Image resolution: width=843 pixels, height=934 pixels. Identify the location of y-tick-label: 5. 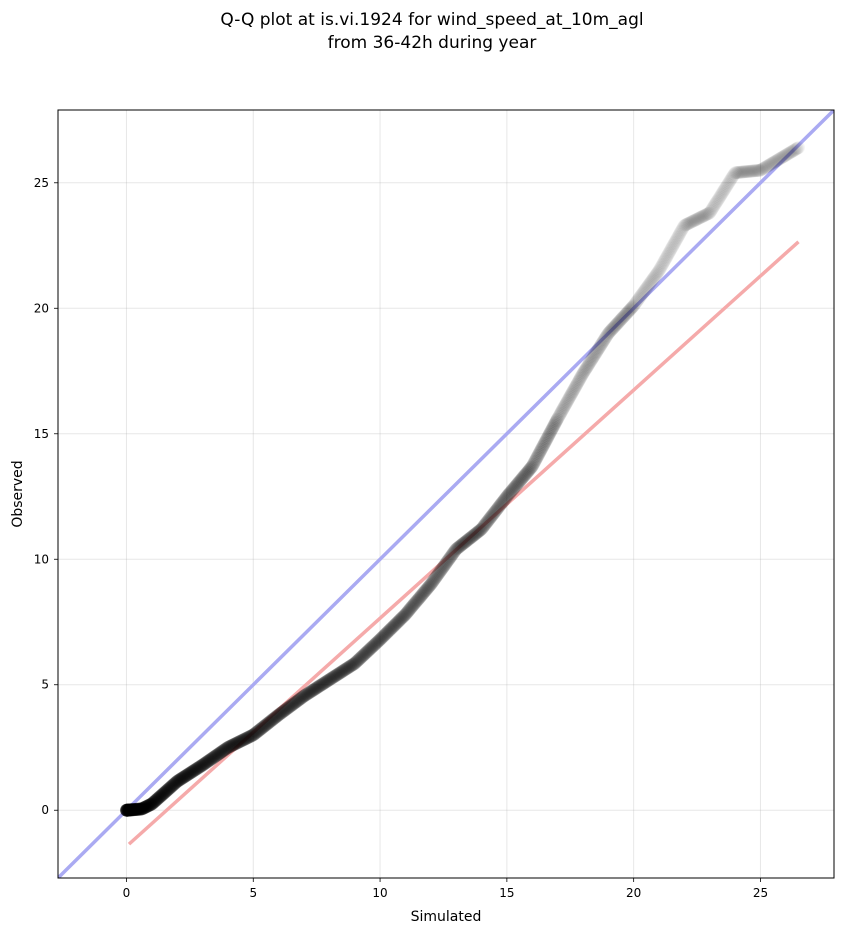
(45, 685).